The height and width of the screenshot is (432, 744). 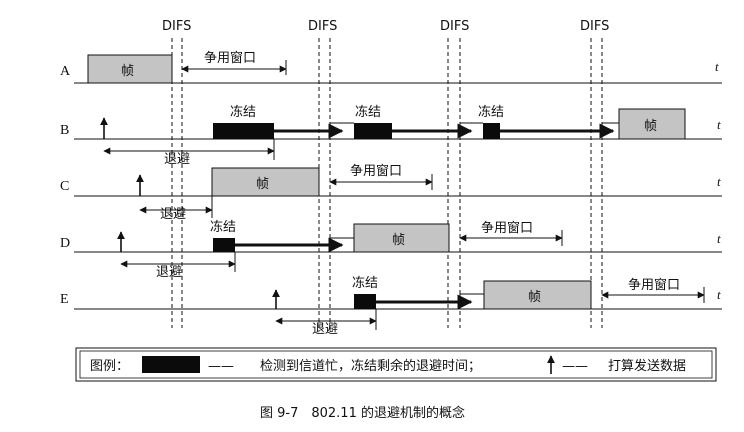 What do you see at coordinates (491, 131) in the screenshot?
I see `freeze-block-b3` at bounding box center [491, 131].